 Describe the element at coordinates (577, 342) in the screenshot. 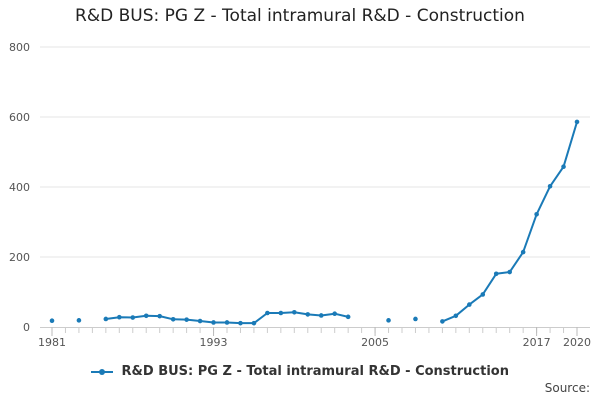

I see `x-tick-label: 2020` at that location.